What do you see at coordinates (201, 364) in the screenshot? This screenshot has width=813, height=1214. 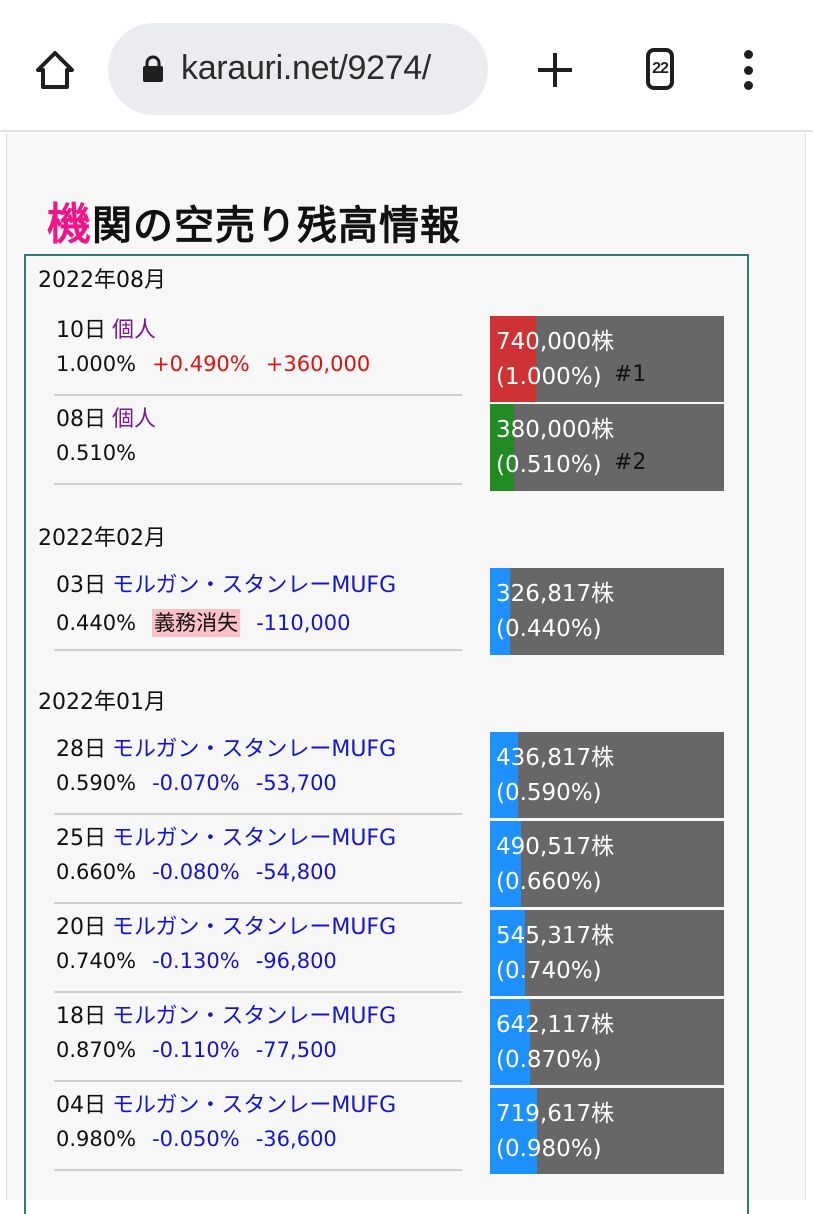 I see `change-percent: +0.490%` at bounding box center [201, 364].